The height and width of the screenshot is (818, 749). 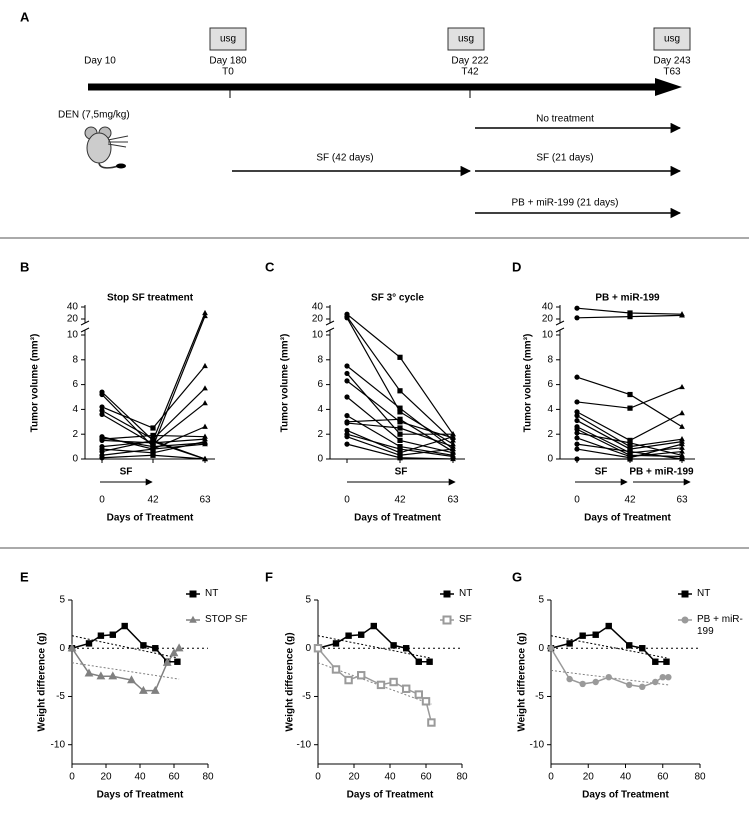 What do you see at coordinates (24, 576) in the screenshot?
I see `panel-label: E` at bounding box center [24, 576].